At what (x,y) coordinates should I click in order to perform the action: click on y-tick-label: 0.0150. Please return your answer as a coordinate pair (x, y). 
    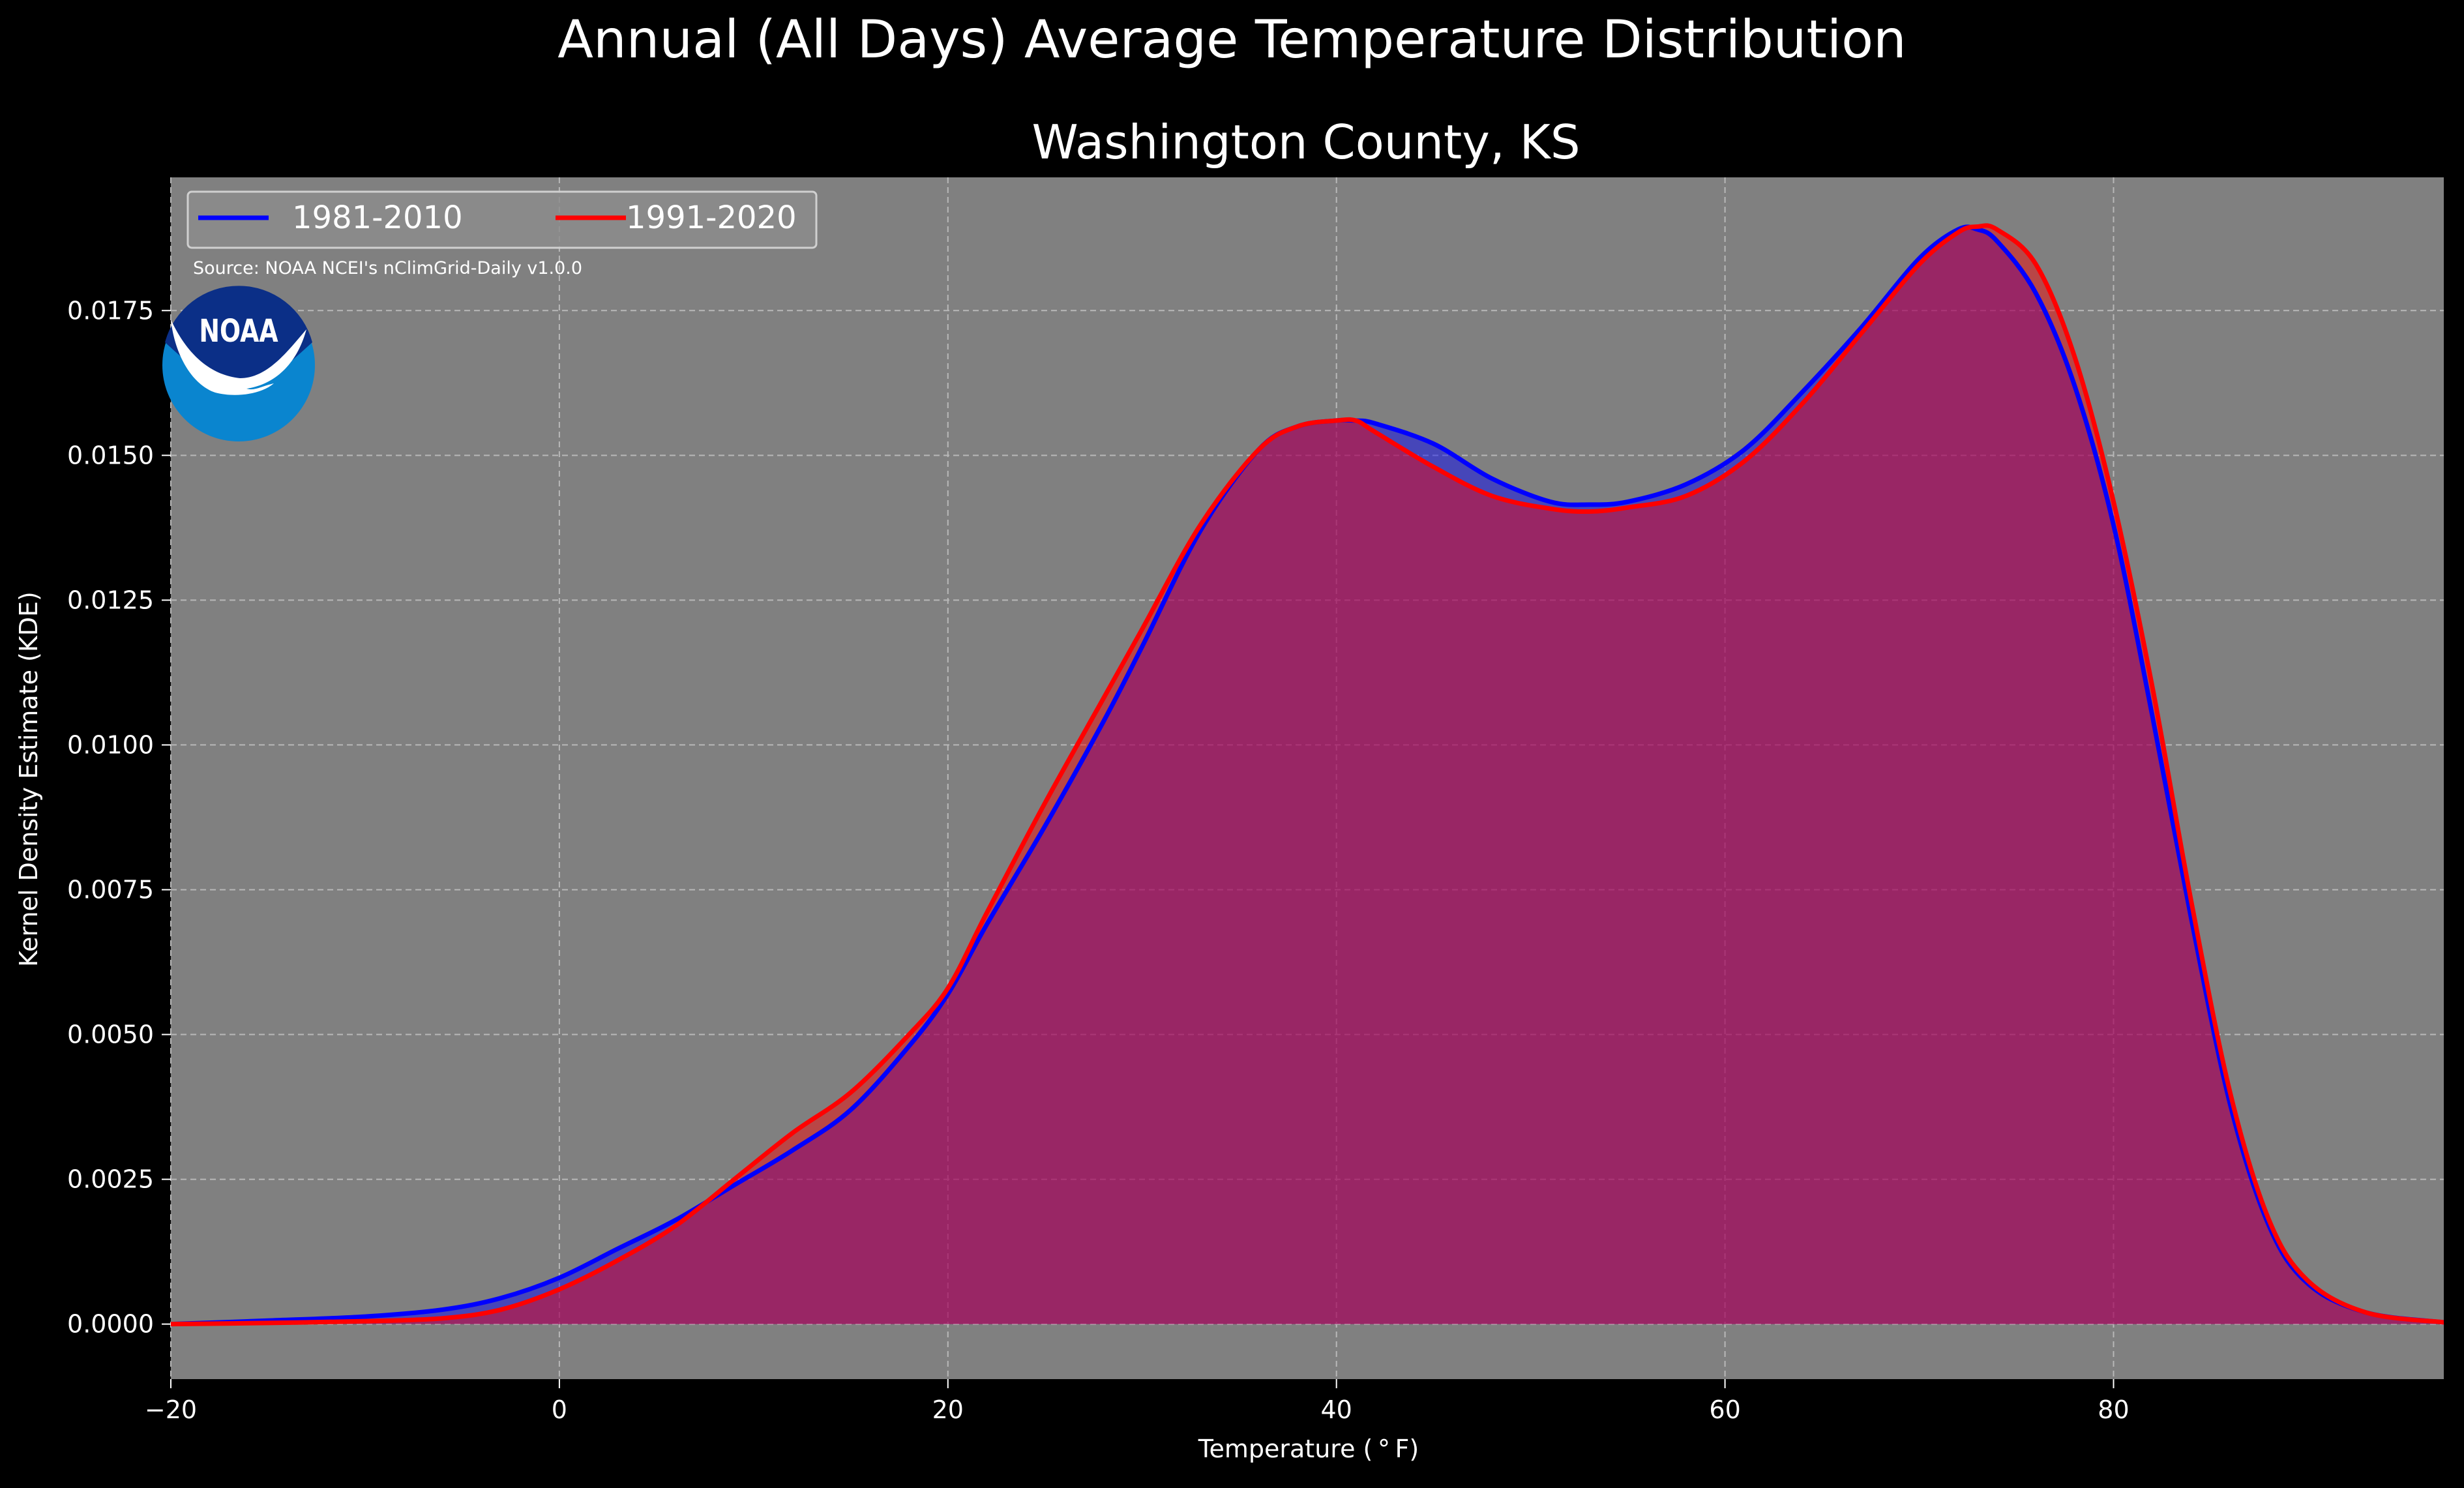
    Looking at the image, I should click on (110, 455).